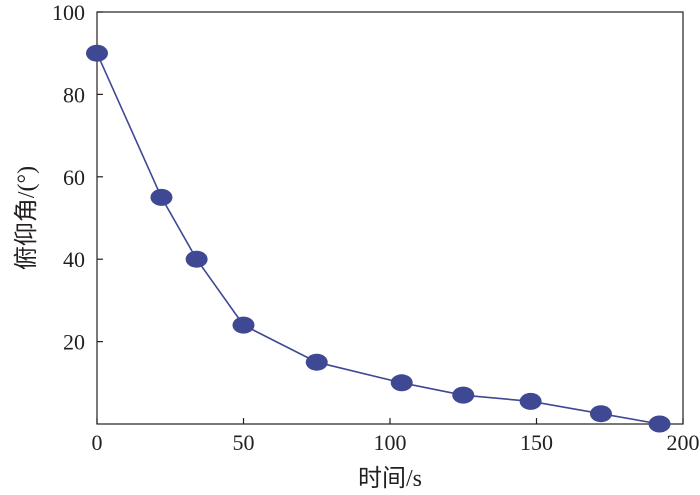 The width and height of the screenshot is (700, 495). What do you see at coordinates (390, 421) in the screenshot?
I see `x-axis-ticks` at bounding box center [390, 421].